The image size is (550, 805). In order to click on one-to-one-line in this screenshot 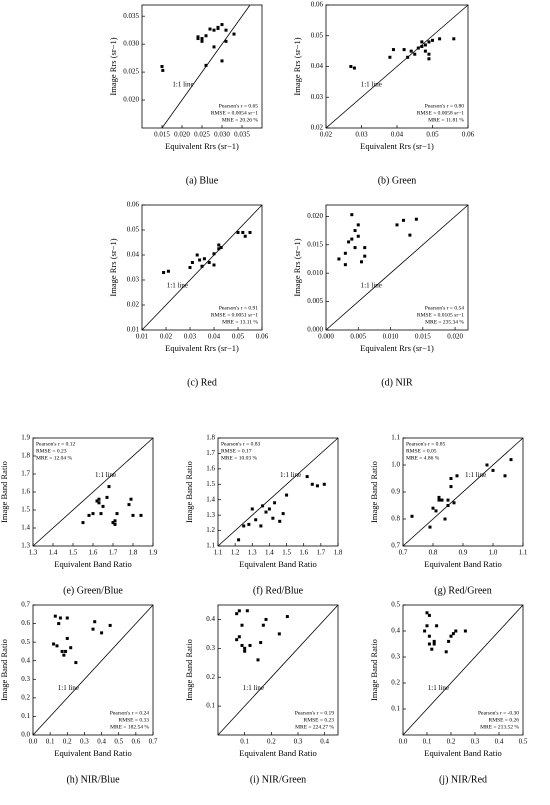, I will do `click(278, 492)`.